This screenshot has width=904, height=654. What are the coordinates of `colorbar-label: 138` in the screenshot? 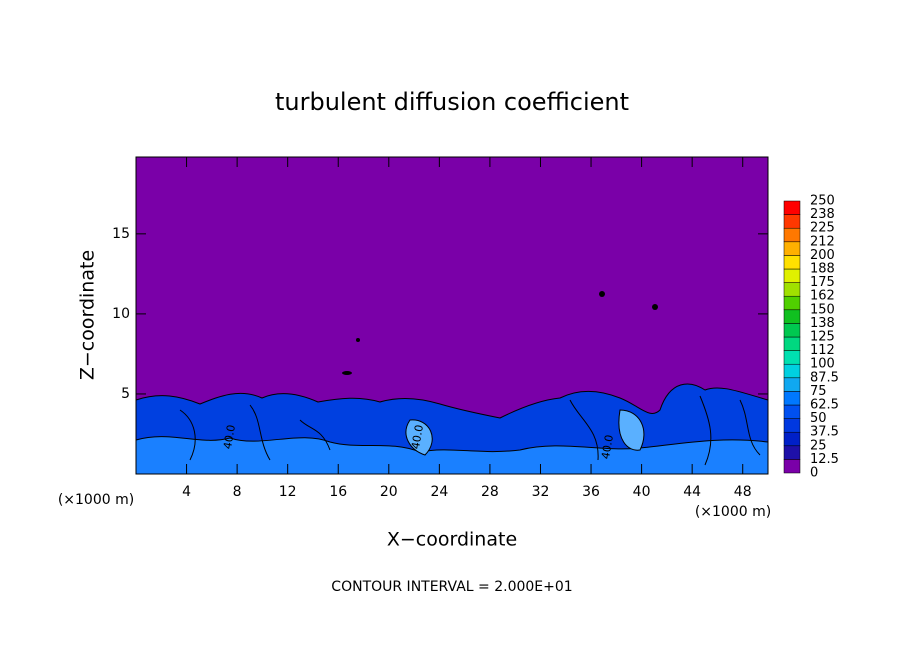 It's located at (822, 323).